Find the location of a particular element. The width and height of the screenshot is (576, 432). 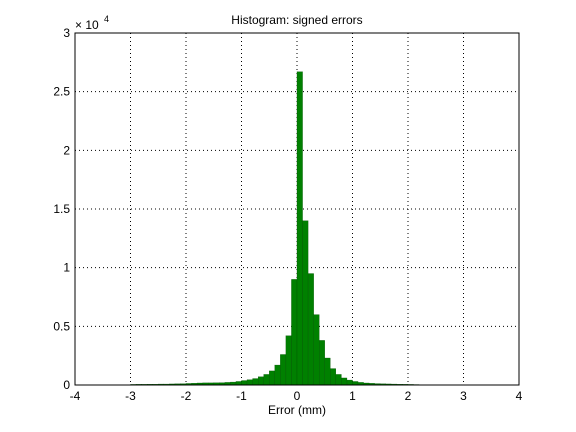

x-tick-label: 2 is located at coordinates (408, 396).